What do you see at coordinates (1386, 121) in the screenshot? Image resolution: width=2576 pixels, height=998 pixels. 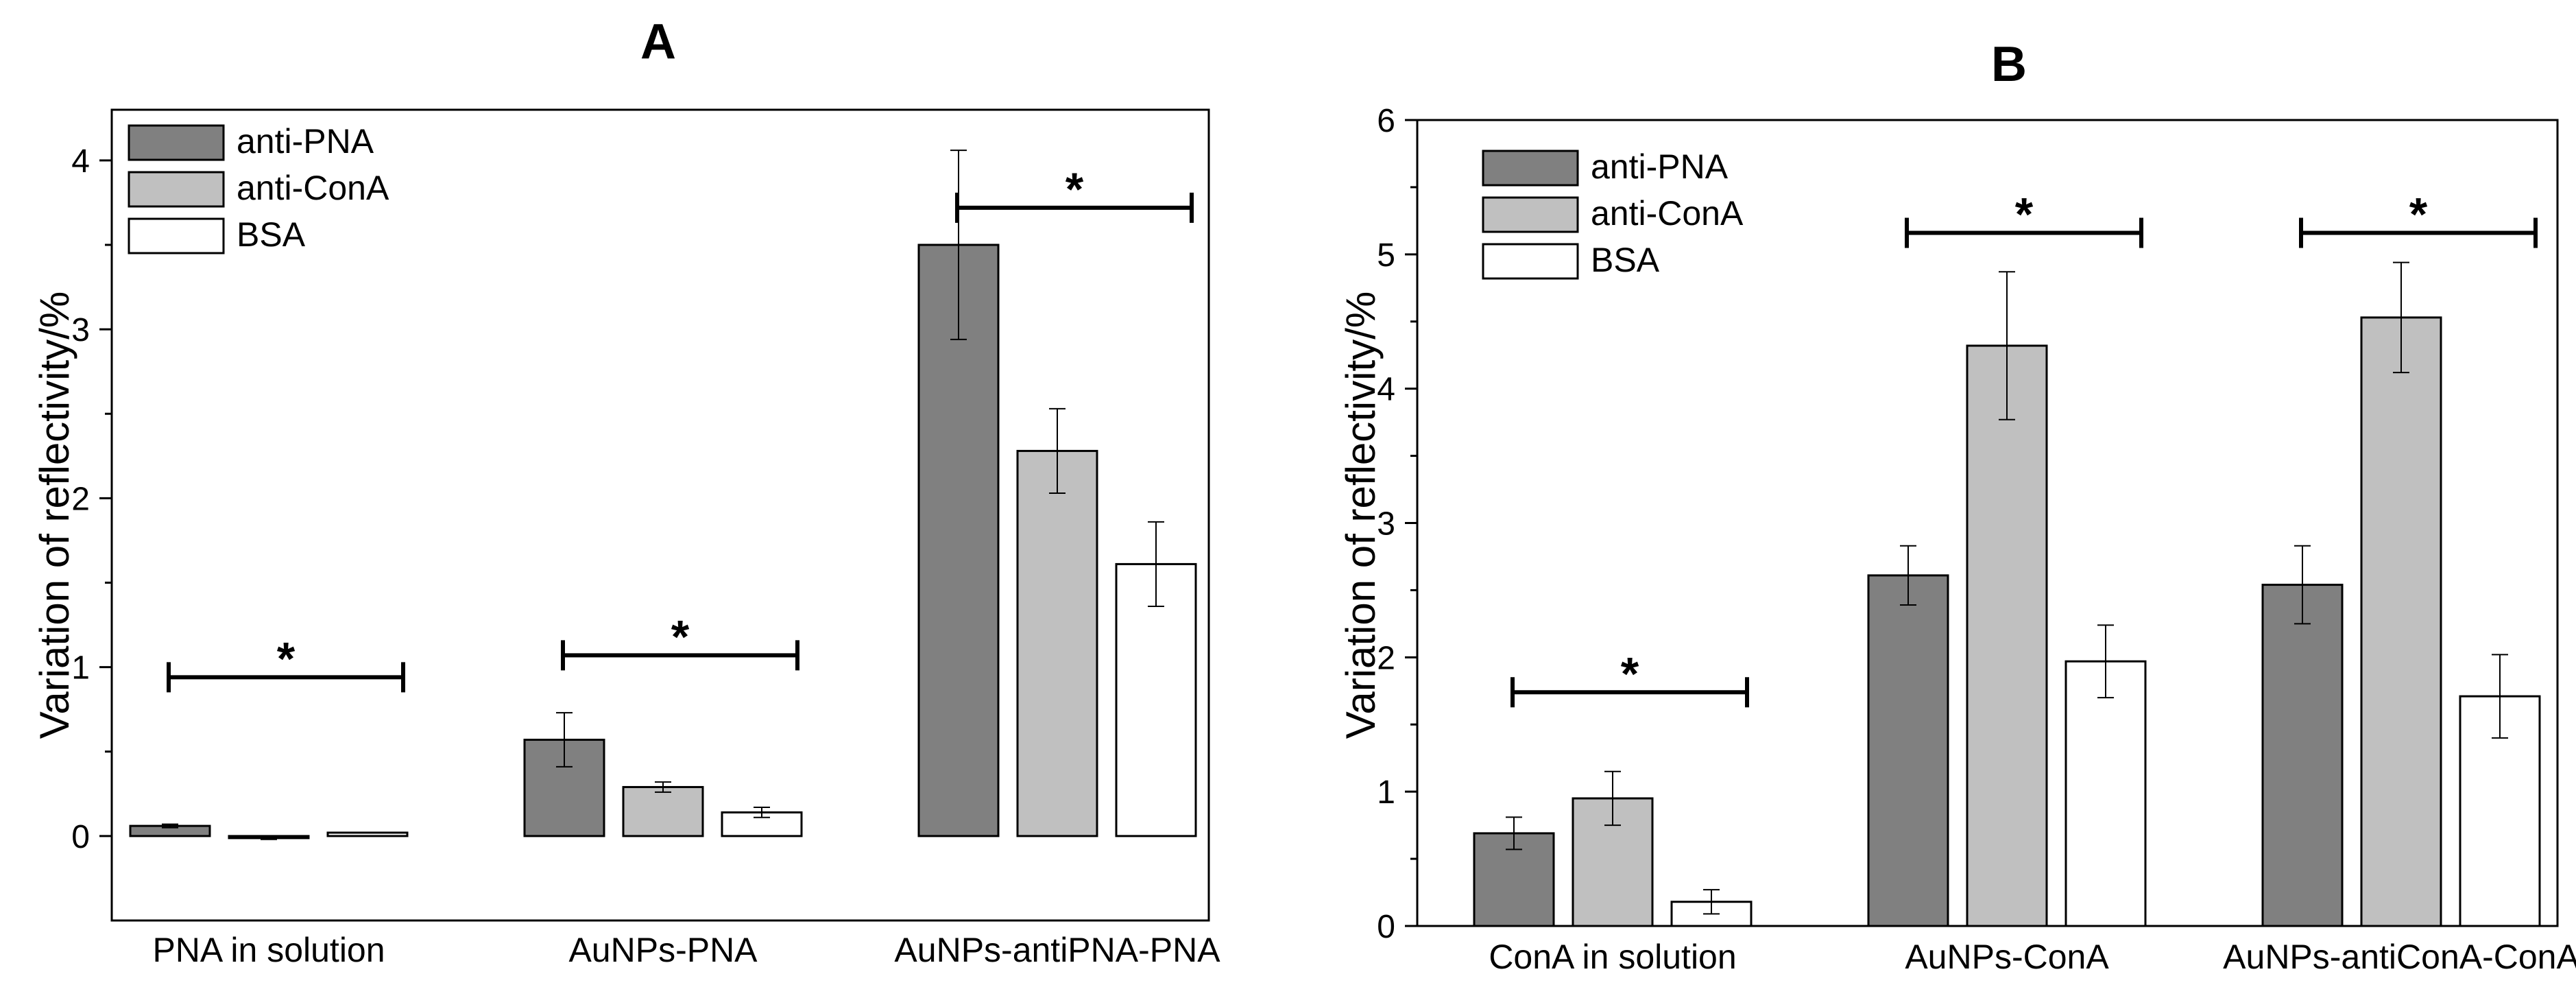 I see `y-tick-label: 6` at bounding box center [1386, 121].